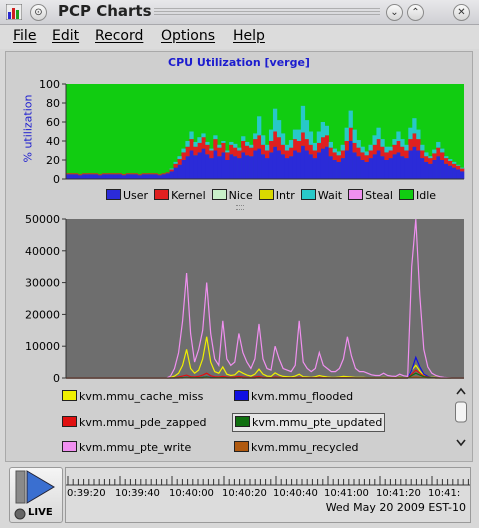  What do you see at coordinates (346, 493) in the screenshot?
I see `time-tick-label: 10:41:00` at bounding box center [346, 493].